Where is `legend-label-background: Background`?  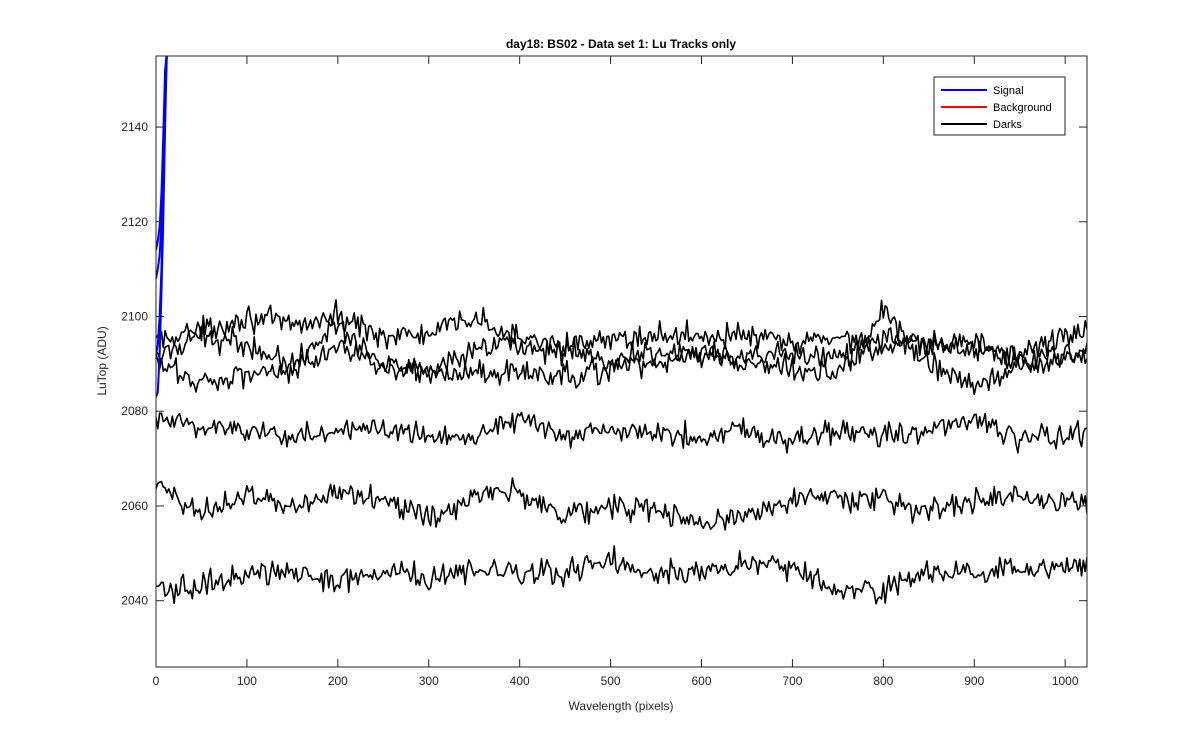
legend-label-background: Background is located at coordinates (1022, 108).